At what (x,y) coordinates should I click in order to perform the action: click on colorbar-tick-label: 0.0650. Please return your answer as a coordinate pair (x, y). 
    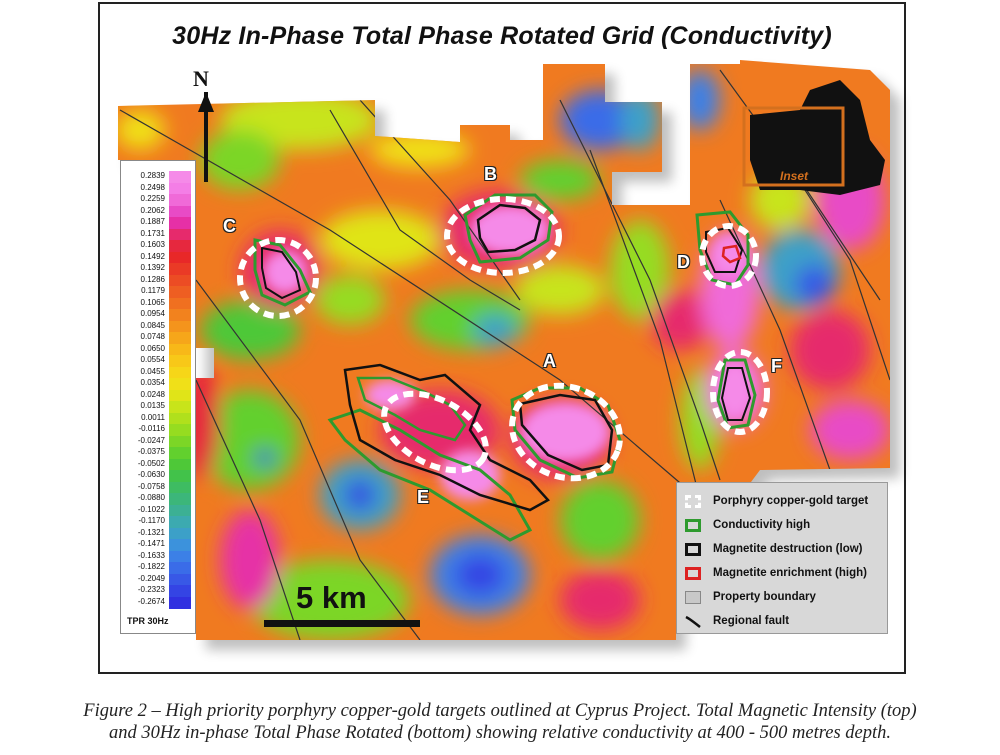
    Looking at the image, I should click on (152, 348).